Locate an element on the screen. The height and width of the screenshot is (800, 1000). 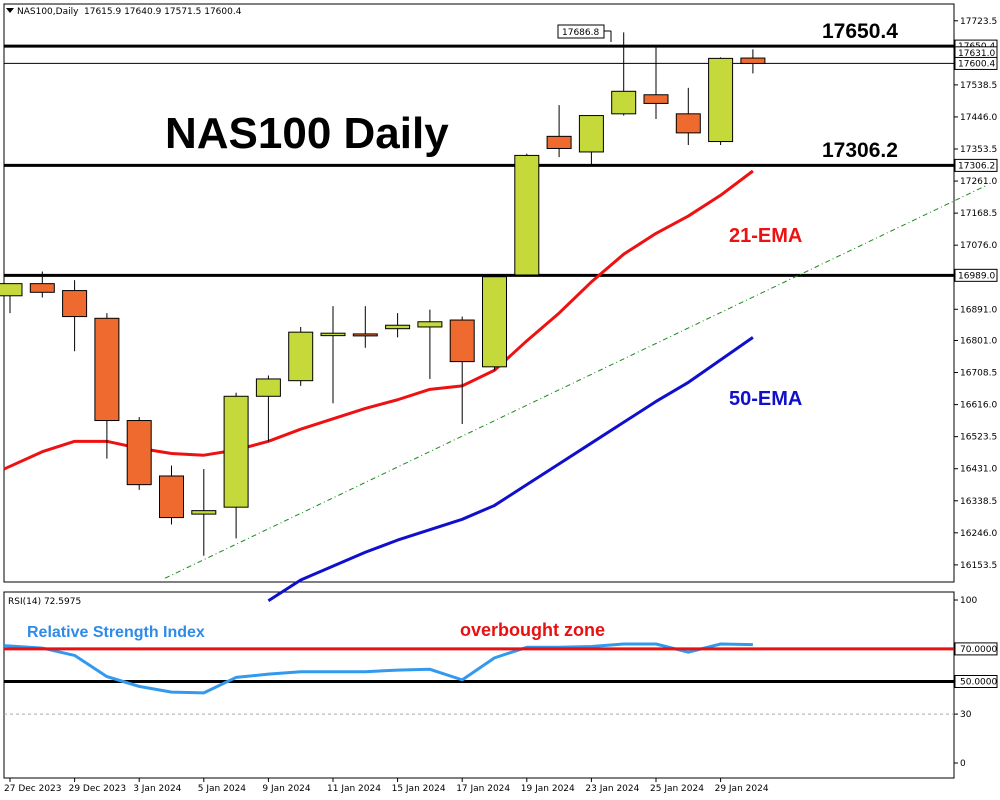
high-callout: 17686.8 is located at coordinates (584, 33).